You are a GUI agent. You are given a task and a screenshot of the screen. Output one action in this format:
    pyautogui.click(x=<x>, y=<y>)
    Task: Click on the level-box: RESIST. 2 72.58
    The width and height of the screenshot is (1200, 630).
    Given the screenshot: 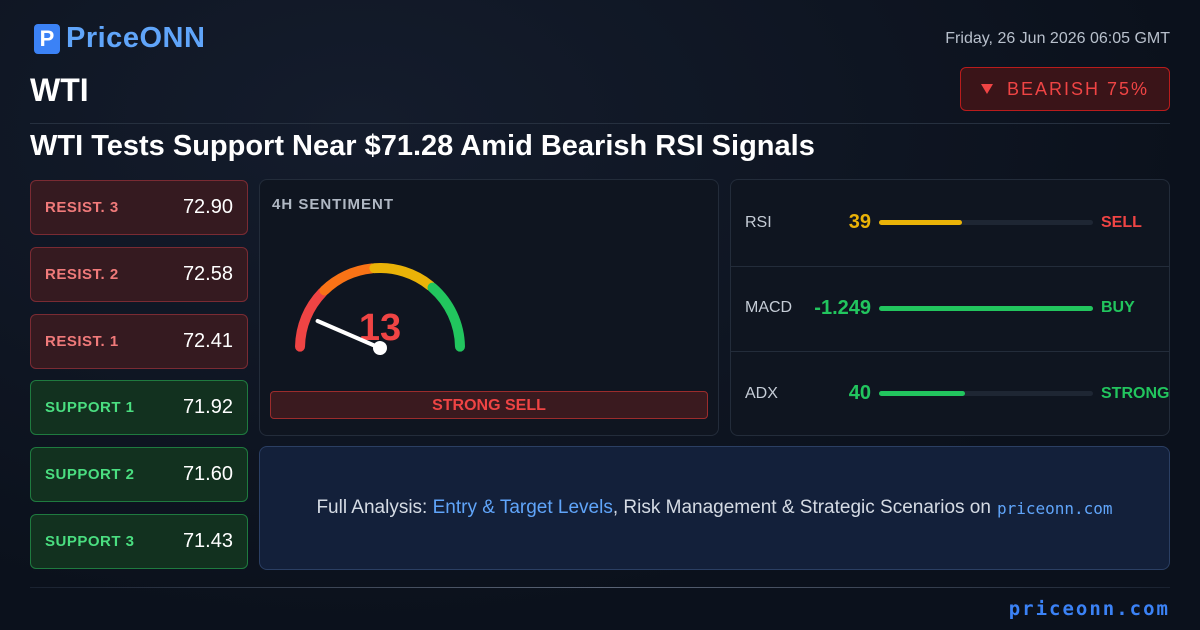 What is the action you would take?
    pyautogui.click(x=139, y=274)
    